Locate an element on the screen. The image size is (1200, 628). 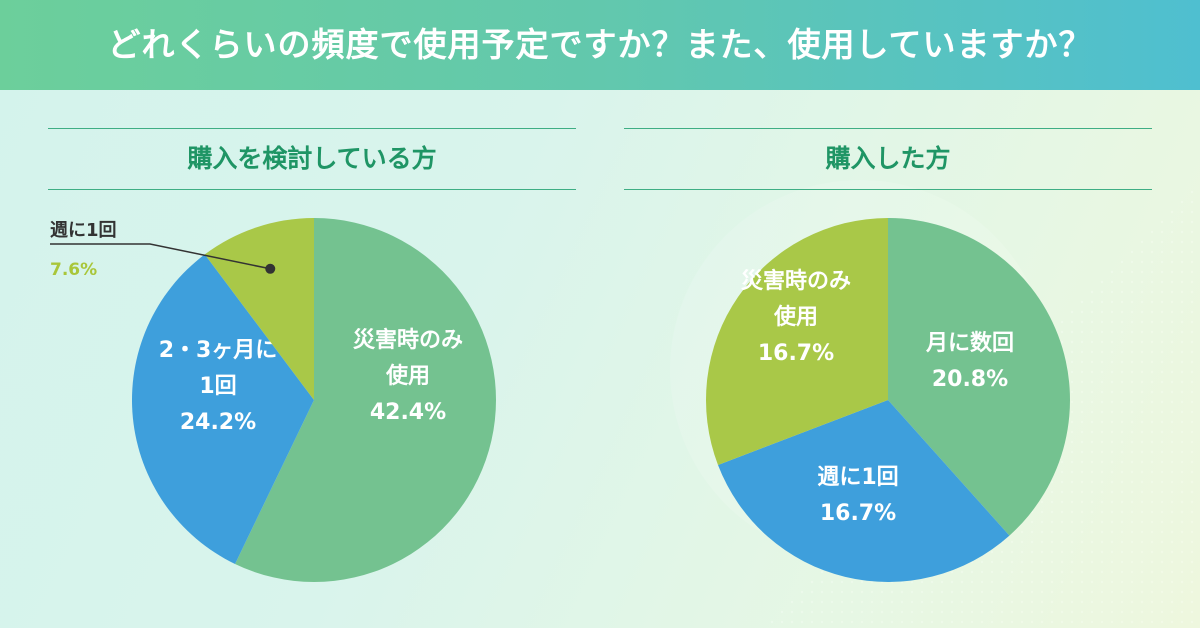
slice-category-label: 1回 is located at coordinates (217, 386).